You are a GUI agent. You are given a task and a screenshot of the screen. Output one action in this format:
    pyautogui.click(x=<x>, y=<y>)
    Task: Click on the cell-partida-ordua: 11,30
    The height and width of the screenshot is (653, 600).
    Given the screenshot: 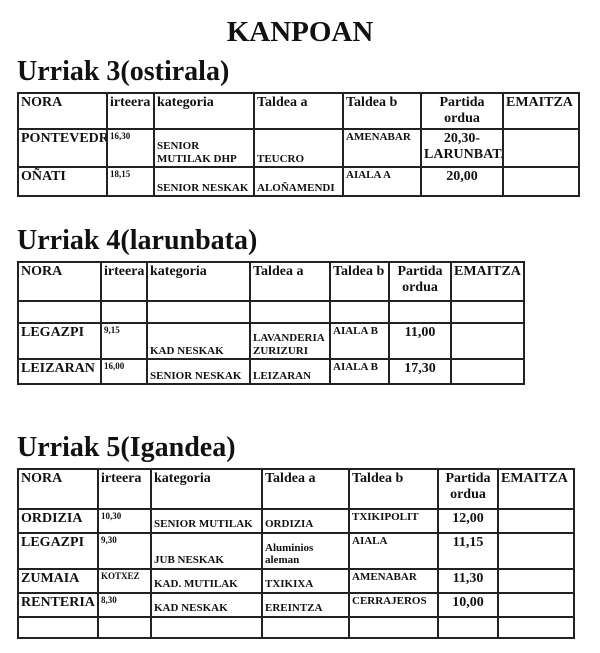 What is the action you would take?
    pyautogui.click(x=468, y=580)
    